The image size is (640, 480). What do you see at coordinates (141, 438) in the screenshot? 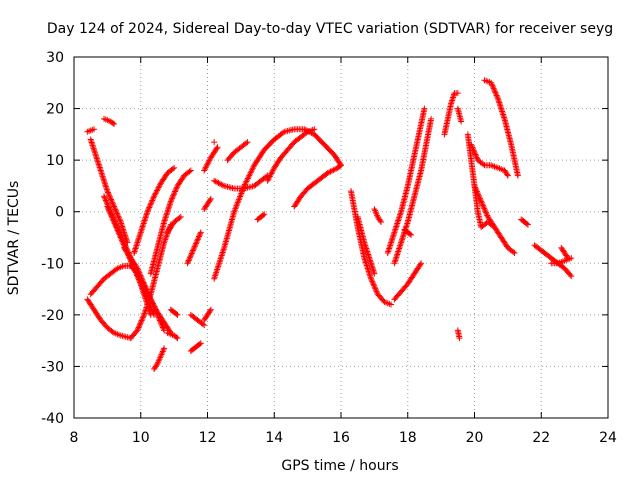
I see `x-tick-label: 10` at bounding box center [141, 438].